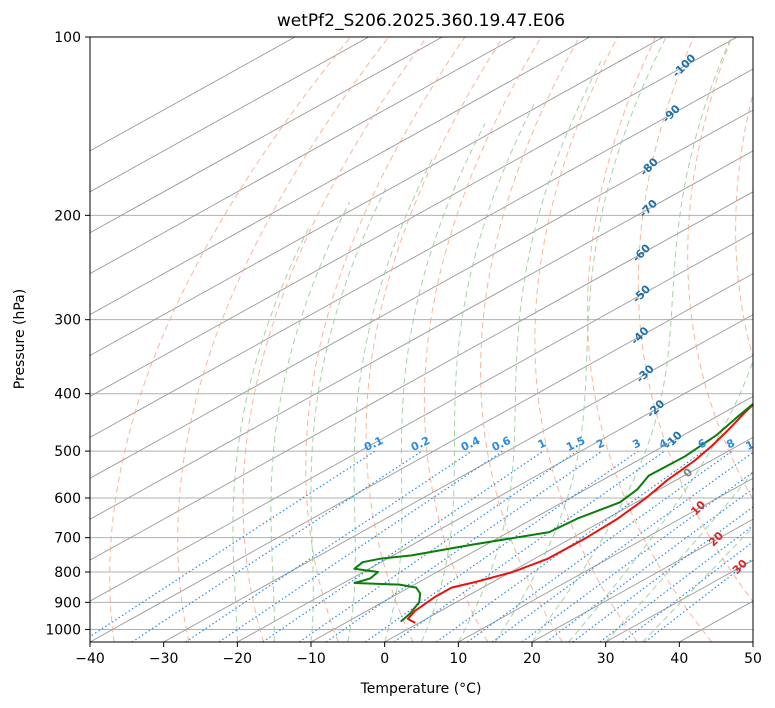 This screenshot has height=708, width=775. I want to click on x-tick-label: 30, so click(606, 659).